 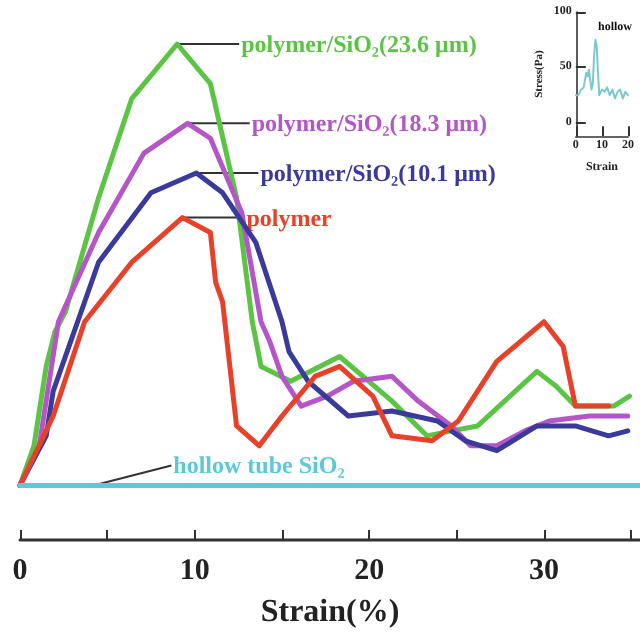 I want to click on series-label: hollow tube SiO₂, so click(x=259, y=465).